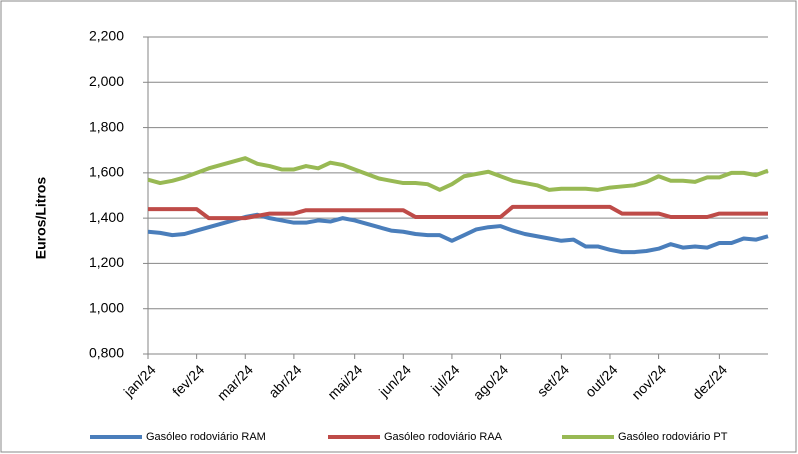 This screenshot has height=454, width=798. Describe the element at coordinates (106, 262) in the screenshot. I see `y-tick-label: 1,200` at that location.